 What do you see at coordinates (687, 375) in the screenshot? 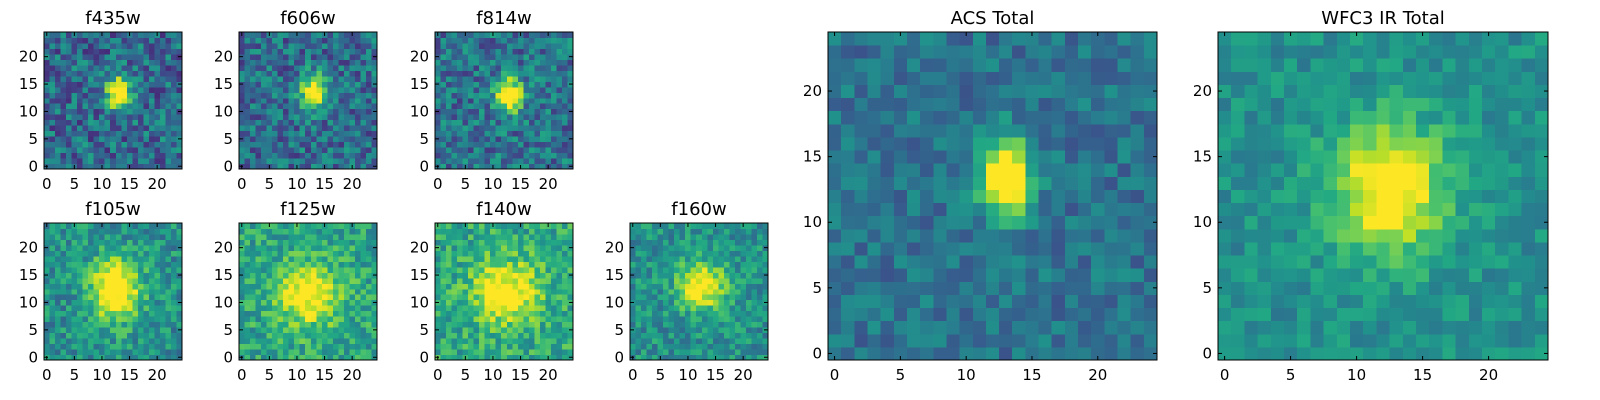
I see `x-tick-label: 10` at bounding box center [687, 375].